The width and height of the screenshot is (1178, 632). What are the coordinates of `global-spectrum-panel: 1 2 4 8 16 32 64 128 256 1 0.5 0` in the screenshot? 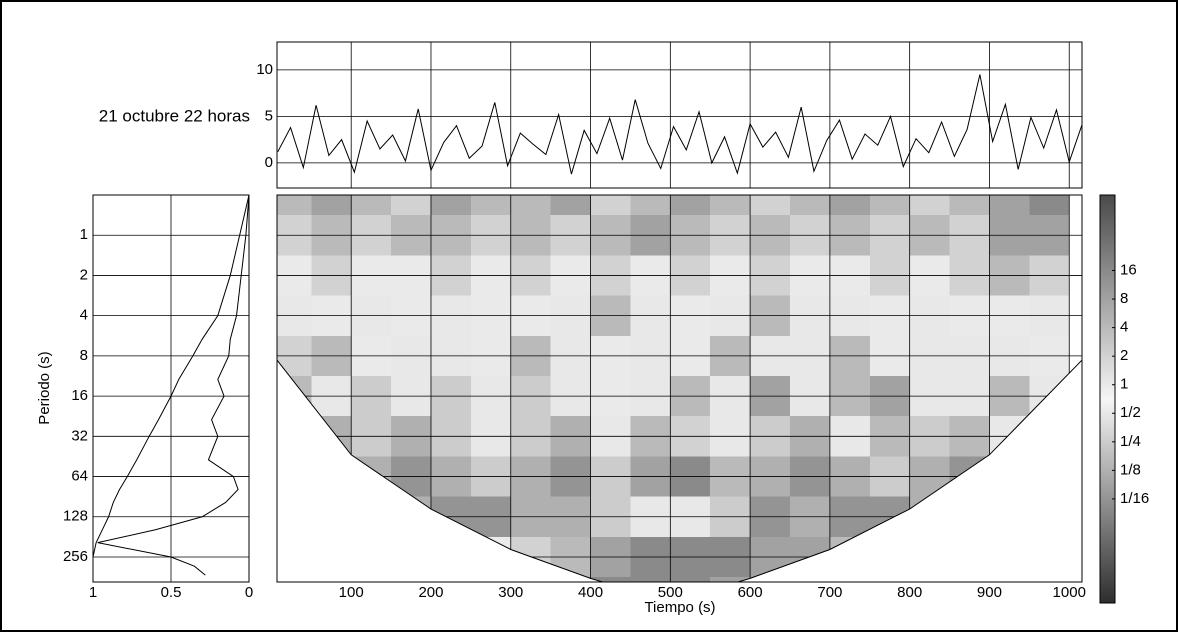 It's located at (158, 397).